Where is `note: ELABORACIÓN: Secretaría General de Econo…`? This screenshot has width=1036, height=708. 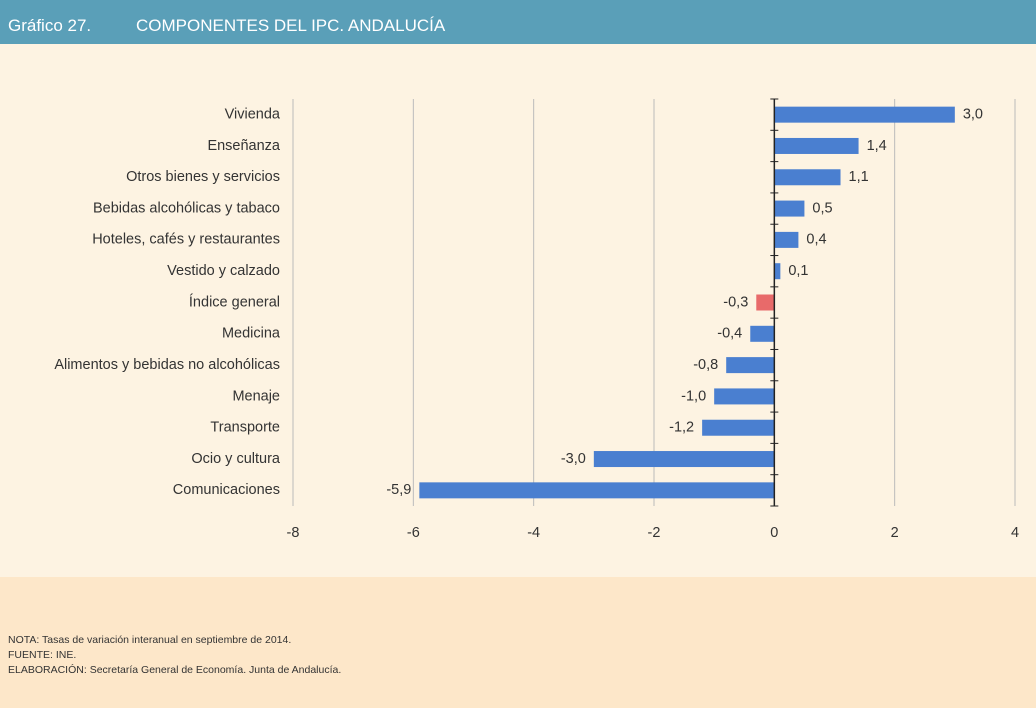 note: ELABORACIÓN: Secretaría General de Econo… is located at coordinates (174, 669).